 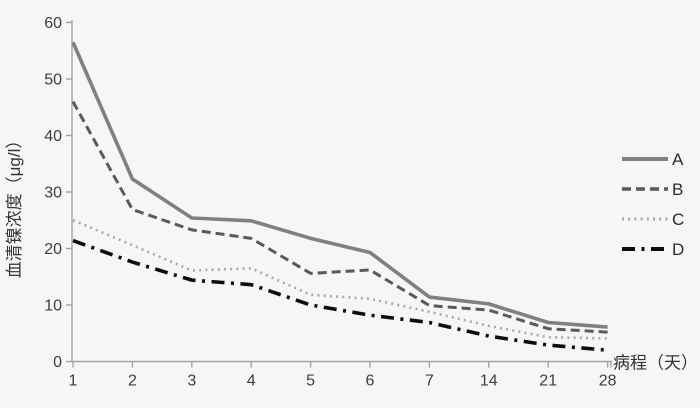 What do you see at coordinates (132, 381) in the screenshot?
I see `x-tick-label: 2` at bounding box center [132, 381].